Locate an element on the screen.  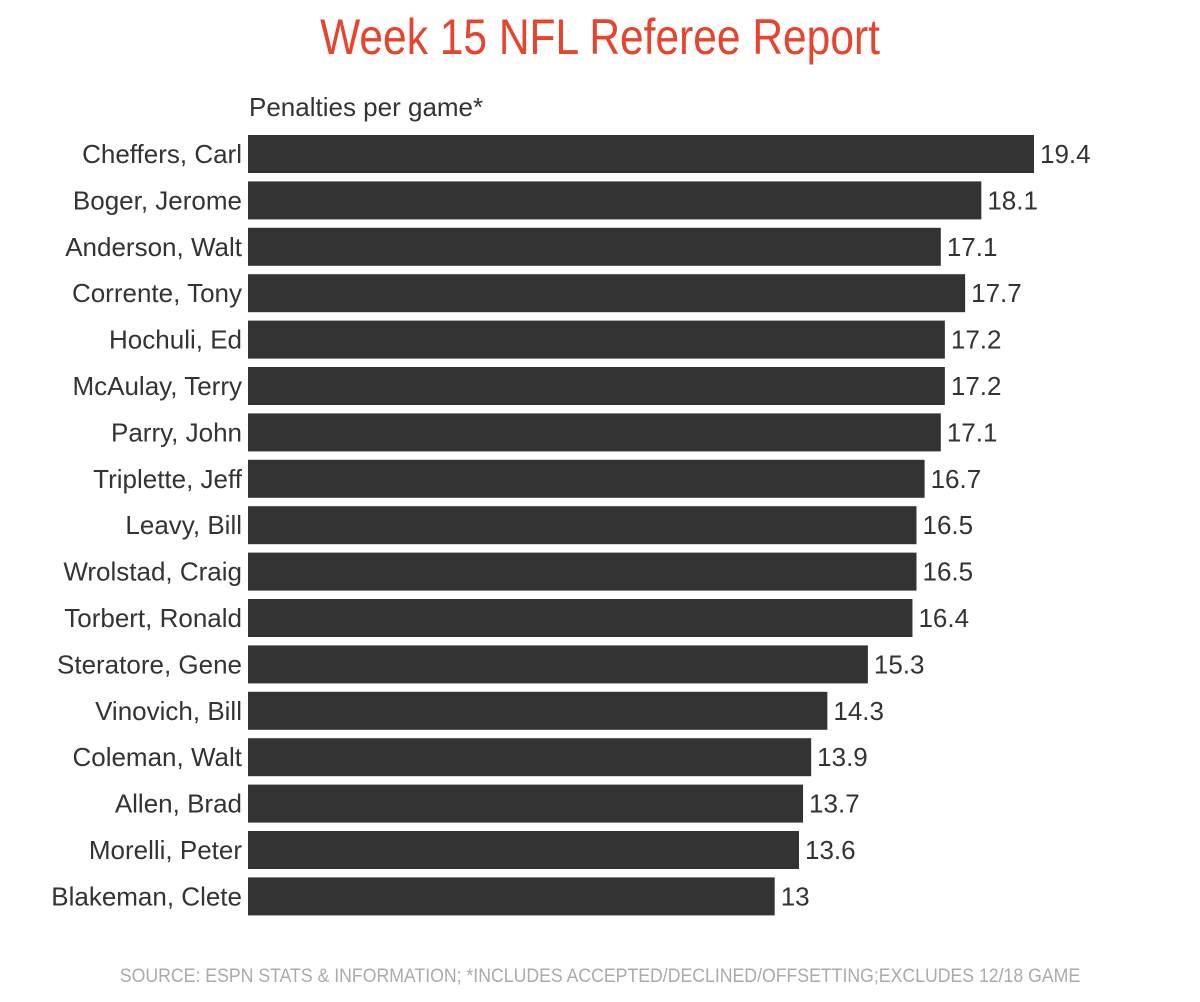
category-label: Blakeman, Clete is located at coordinates (146, 896).